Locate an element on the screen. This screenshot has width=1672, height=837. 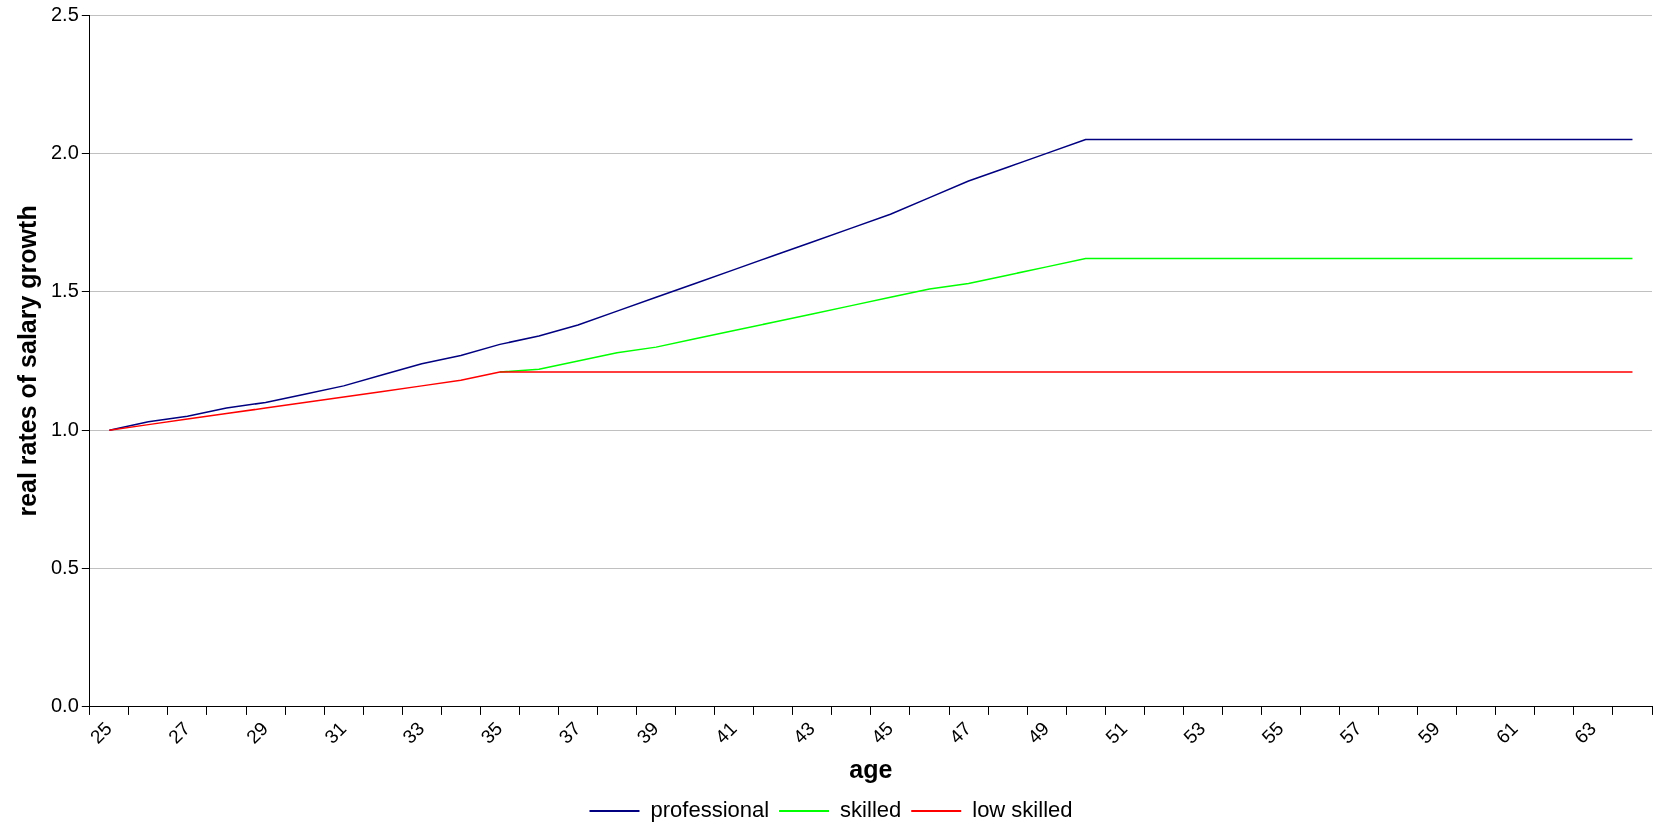
legend-label: professional is located at coordinates (710, 810).